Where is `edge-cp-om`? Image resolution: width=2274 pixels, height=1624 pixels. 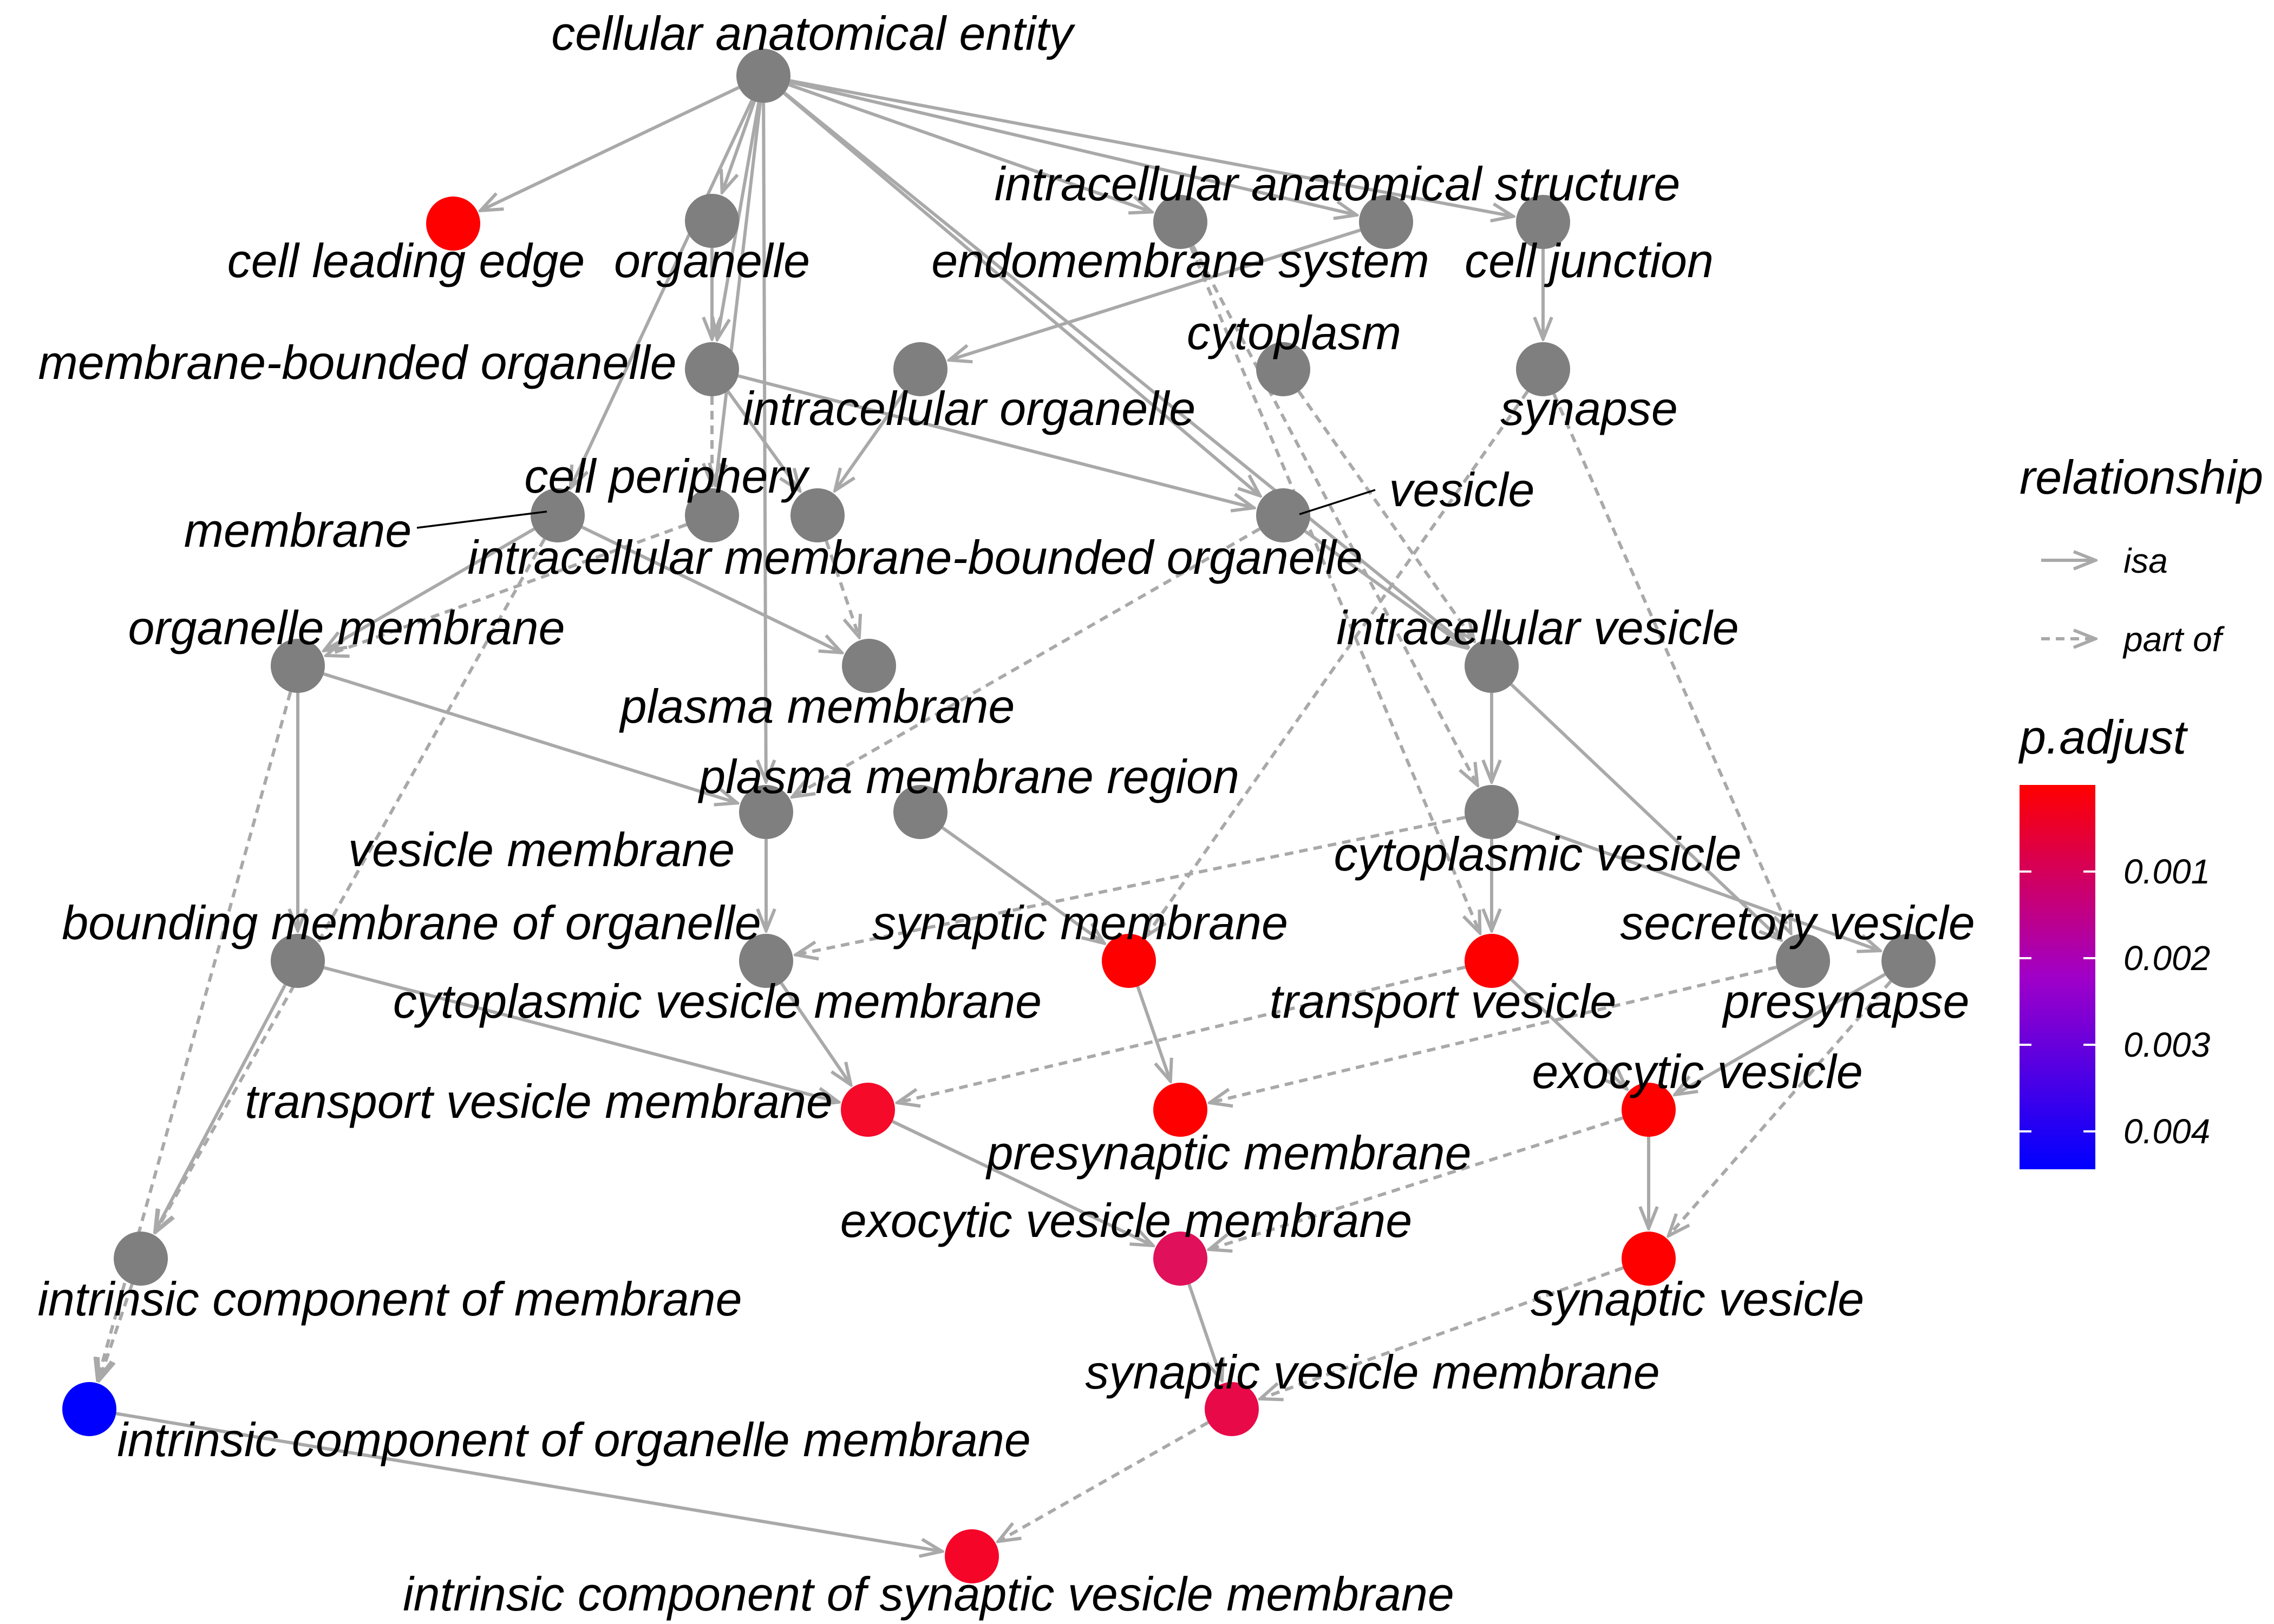 edge-cp-om is located at coordinates (507, 589).